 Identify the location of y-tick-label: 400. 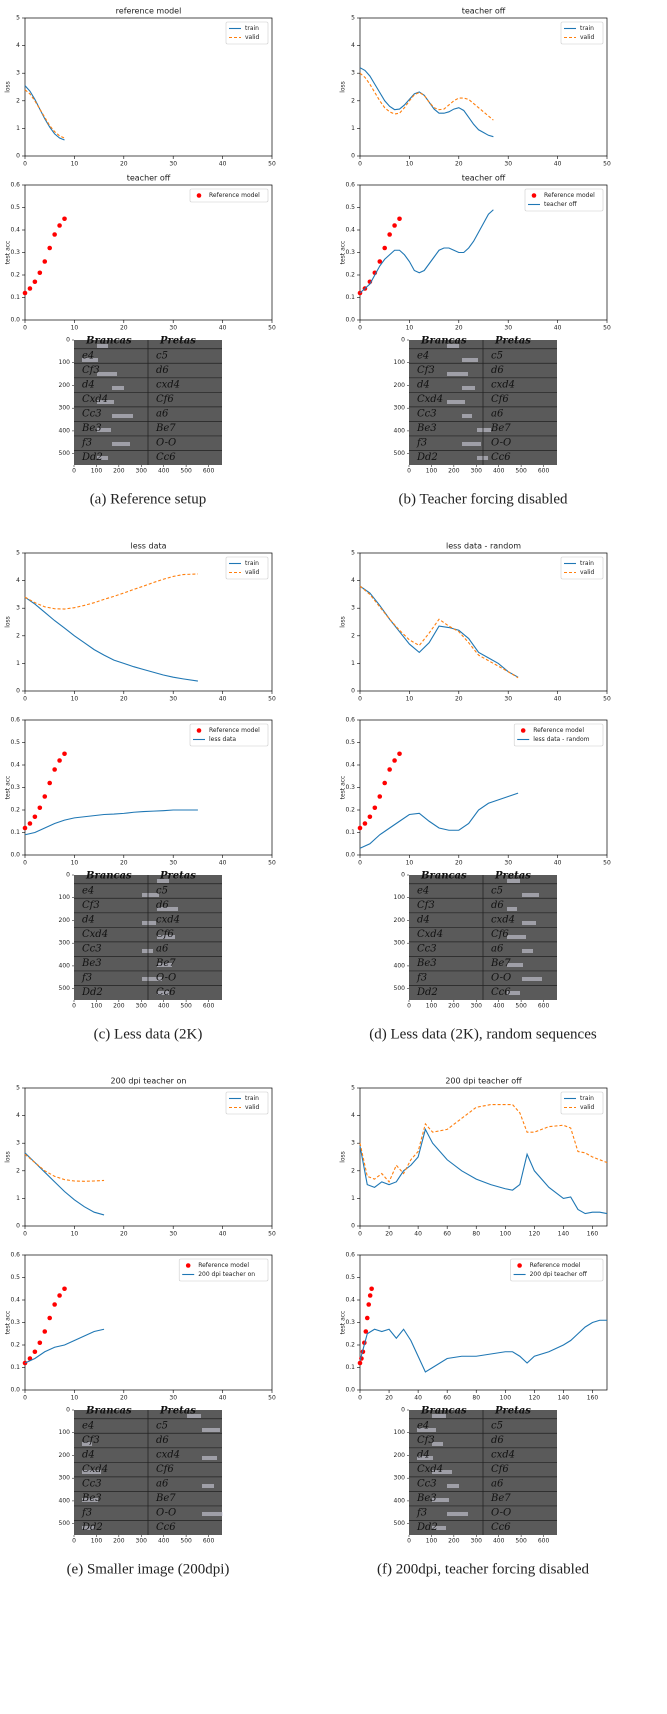
(400, 965).